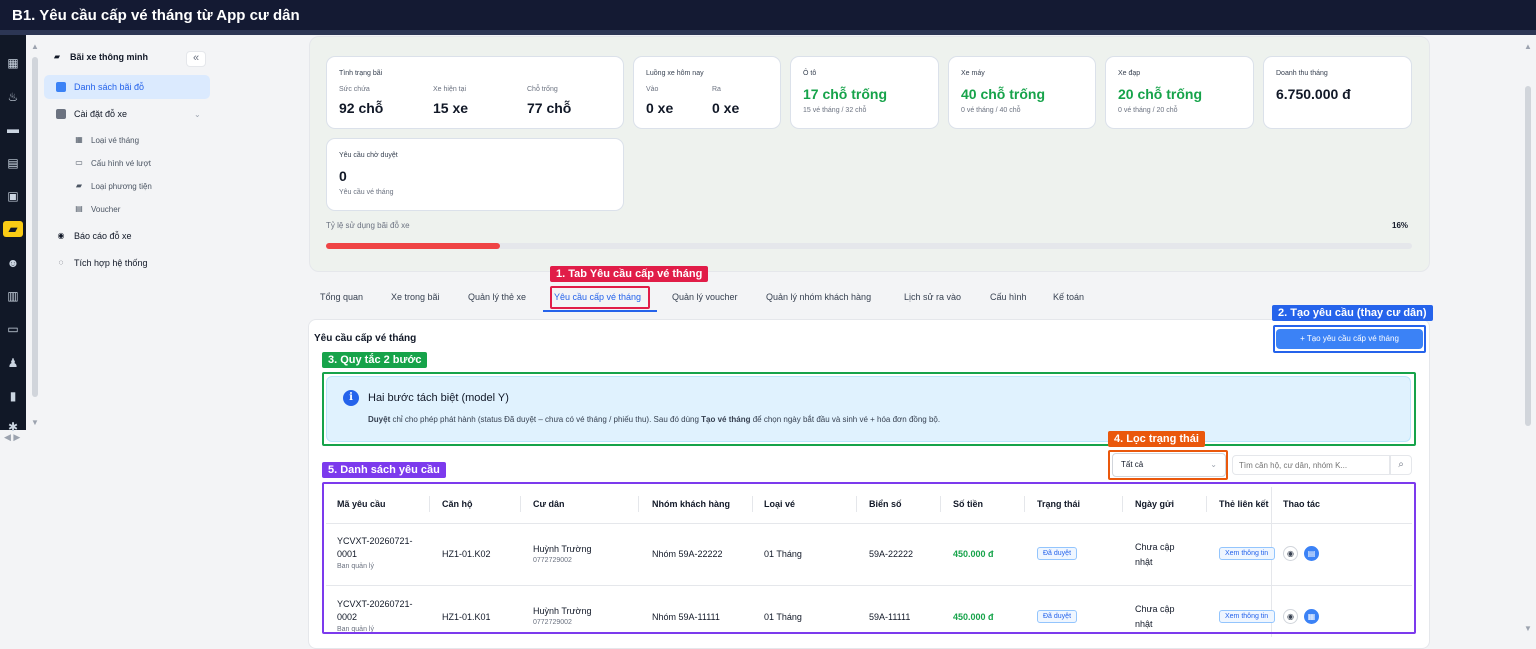  I want to click on search-icon: ⌕, so click(1401, 465).